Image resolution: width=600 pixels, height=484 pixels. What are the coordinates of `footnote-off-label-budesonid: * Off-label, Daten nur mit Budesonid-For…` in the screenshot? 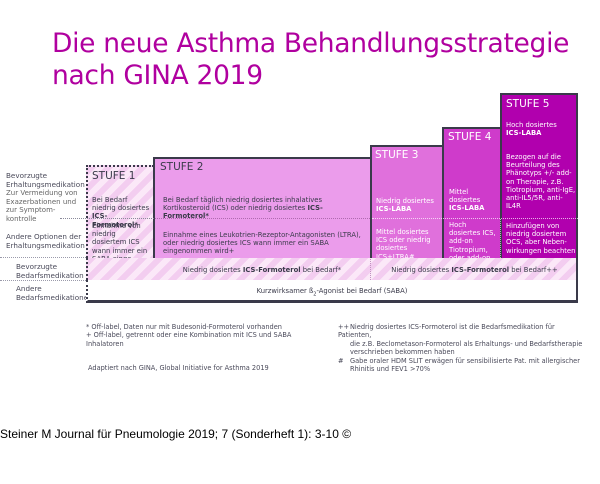 It's located at (184, 327).